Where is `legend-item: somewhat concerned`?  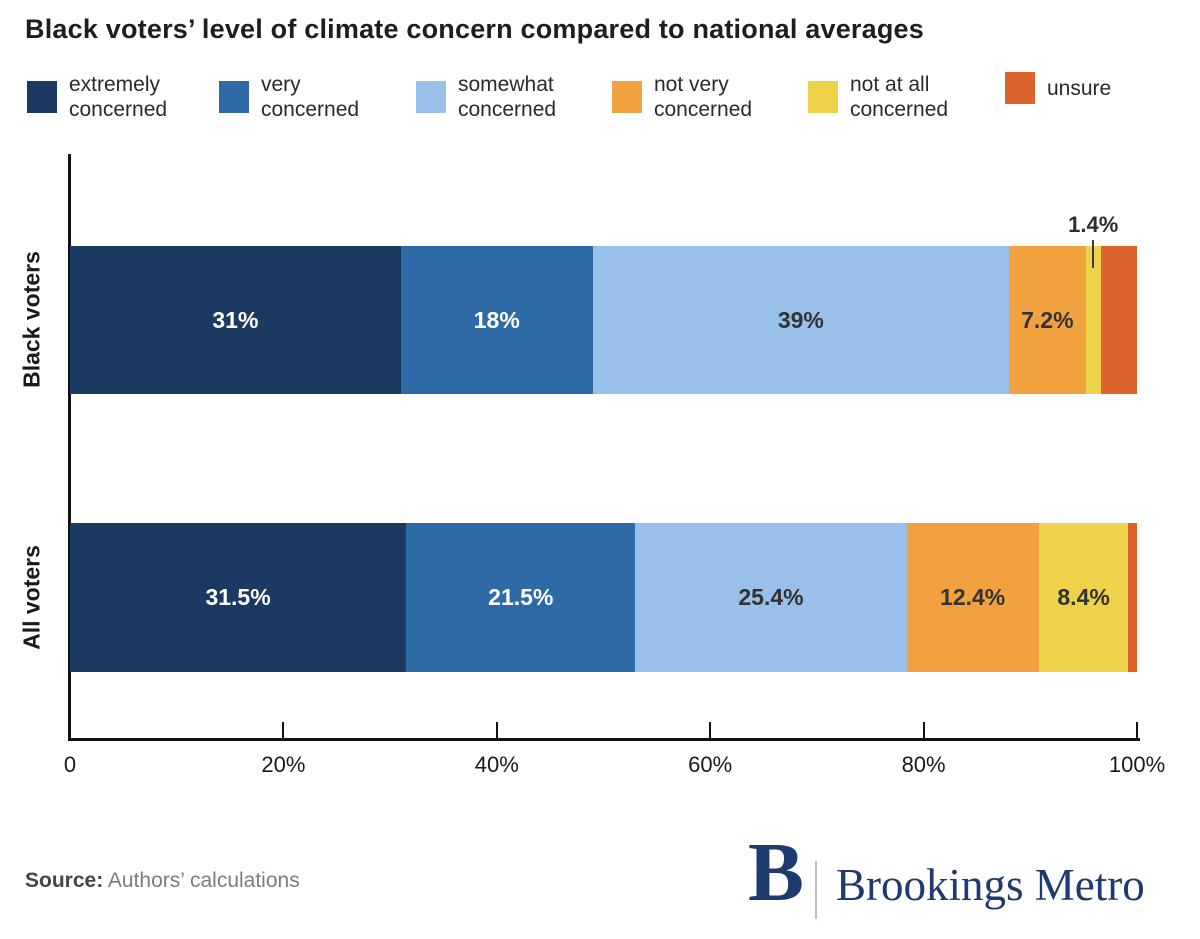 legend-item: somewhat concerned is located at coordinates (499, 97).